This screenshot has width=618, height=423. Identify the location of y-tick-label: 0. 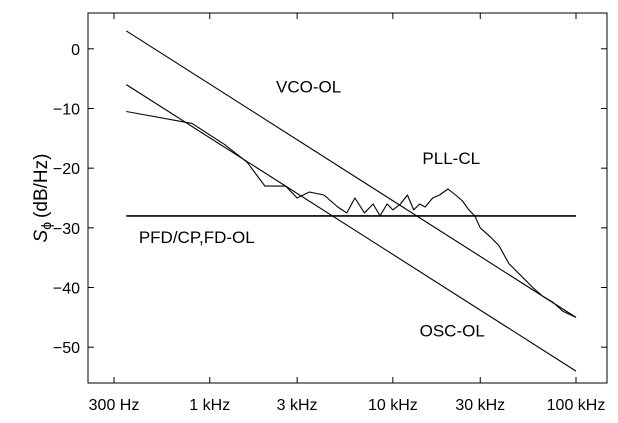
(75, 50).